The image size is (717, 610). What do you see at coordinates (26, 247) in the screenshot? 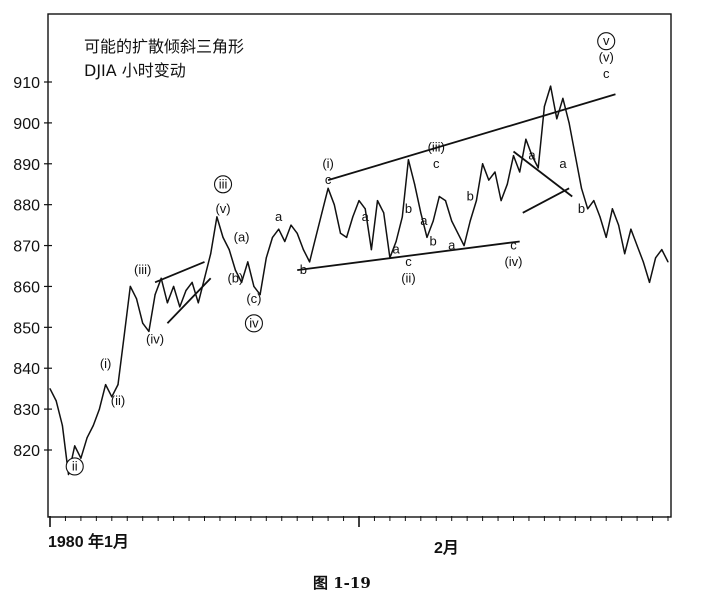
I see `y-tick-label: 870` at bounding box center [26, 247].